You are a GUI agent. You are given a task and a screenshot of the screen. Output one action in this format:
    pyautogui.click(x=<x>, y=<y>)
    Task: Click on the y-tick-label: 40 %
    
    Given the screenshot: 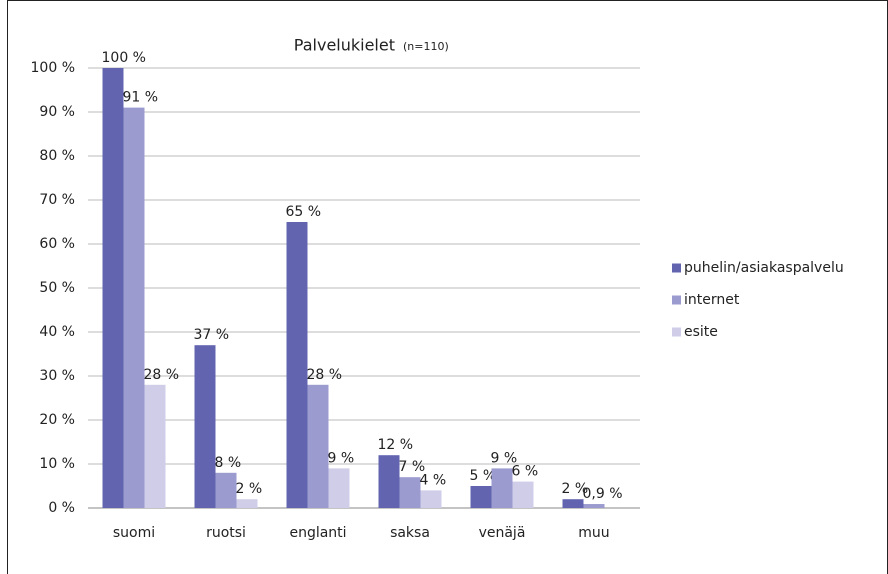 What is the action you would take?
    pyautogui.click(x=57, y=332)
    